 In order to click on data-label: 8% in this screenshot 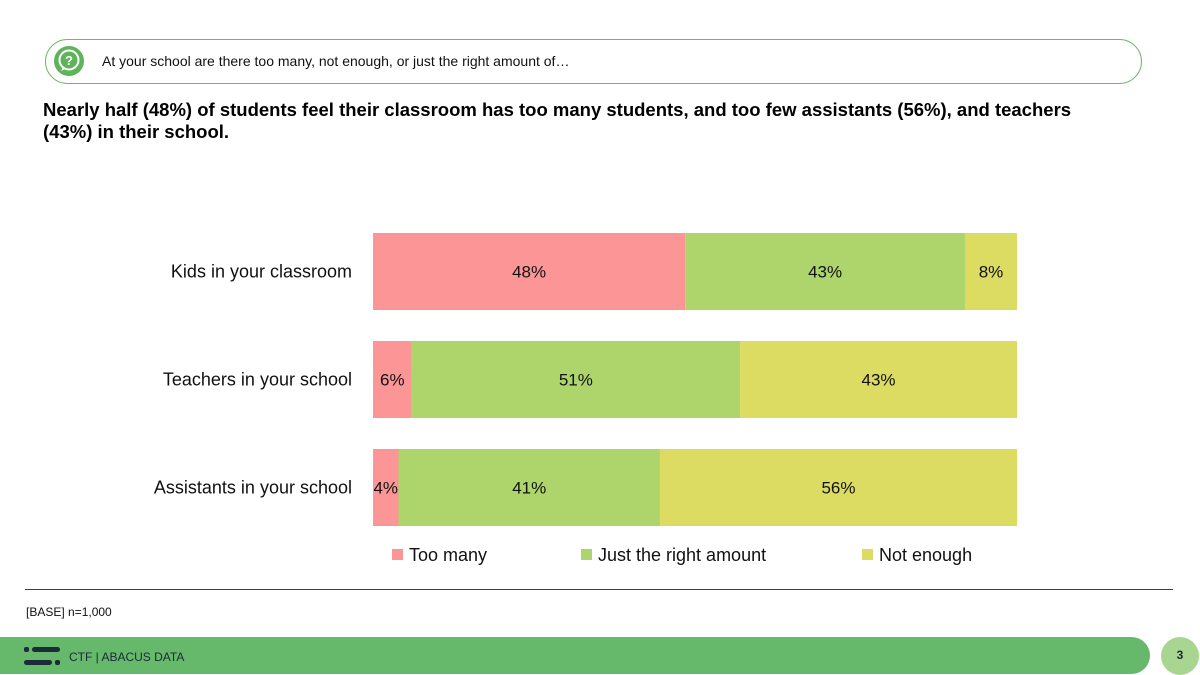, I will do `click(991, 272)`.